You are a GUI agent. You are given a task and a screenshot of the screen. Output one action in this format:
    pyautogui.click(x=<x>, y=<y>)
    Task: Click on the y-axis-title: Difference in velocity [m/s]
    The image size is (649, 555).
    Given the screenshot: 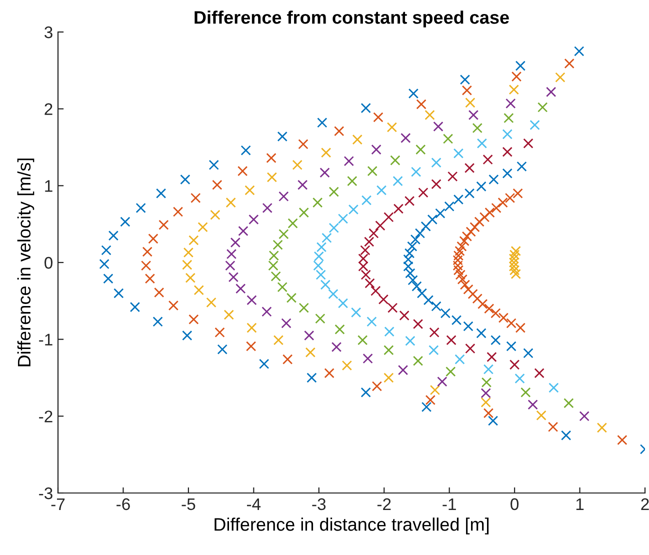 What is the action you would take?
    pyautogui.click(x=25, y=262)
    